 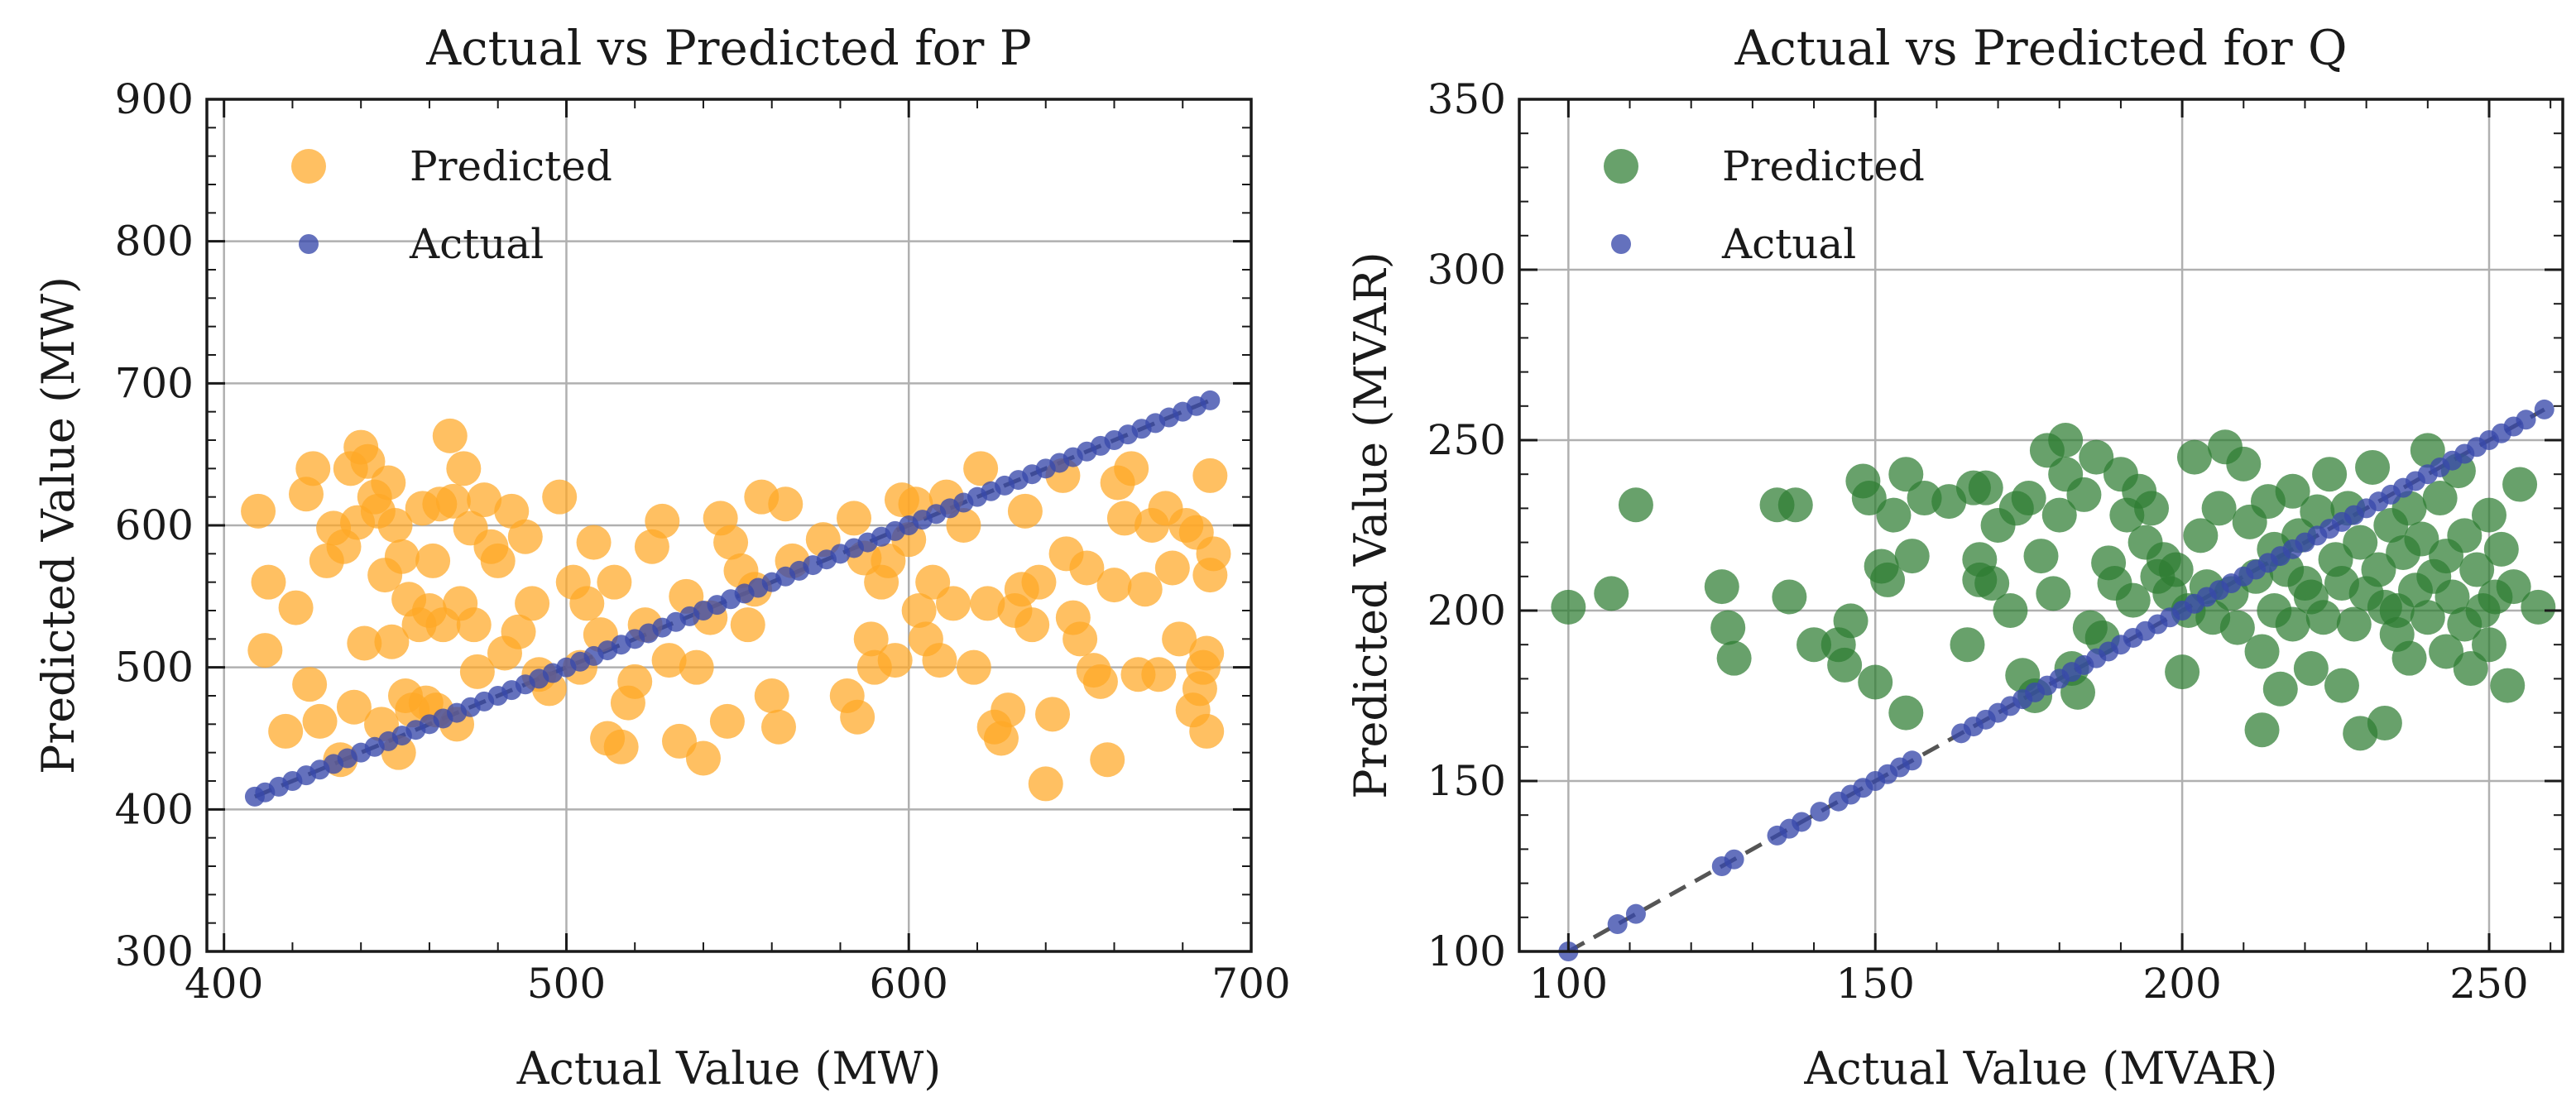 I want to click on q-x-tick-labels: 100 150 200 250, so click(x=2029, y=984).